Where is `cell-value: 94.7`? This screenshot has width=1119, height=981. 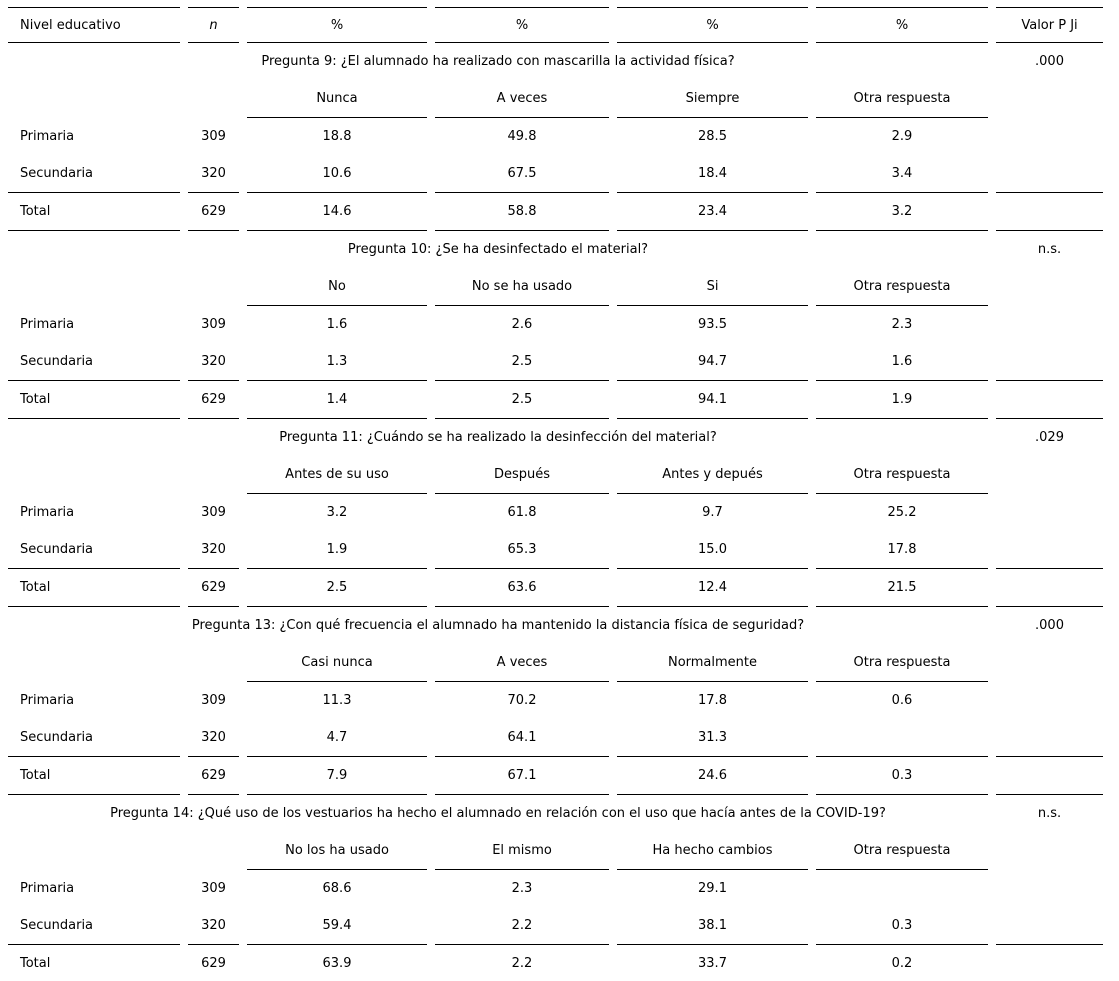 cell-value: 94.7 is located at coordinates (712, 361).